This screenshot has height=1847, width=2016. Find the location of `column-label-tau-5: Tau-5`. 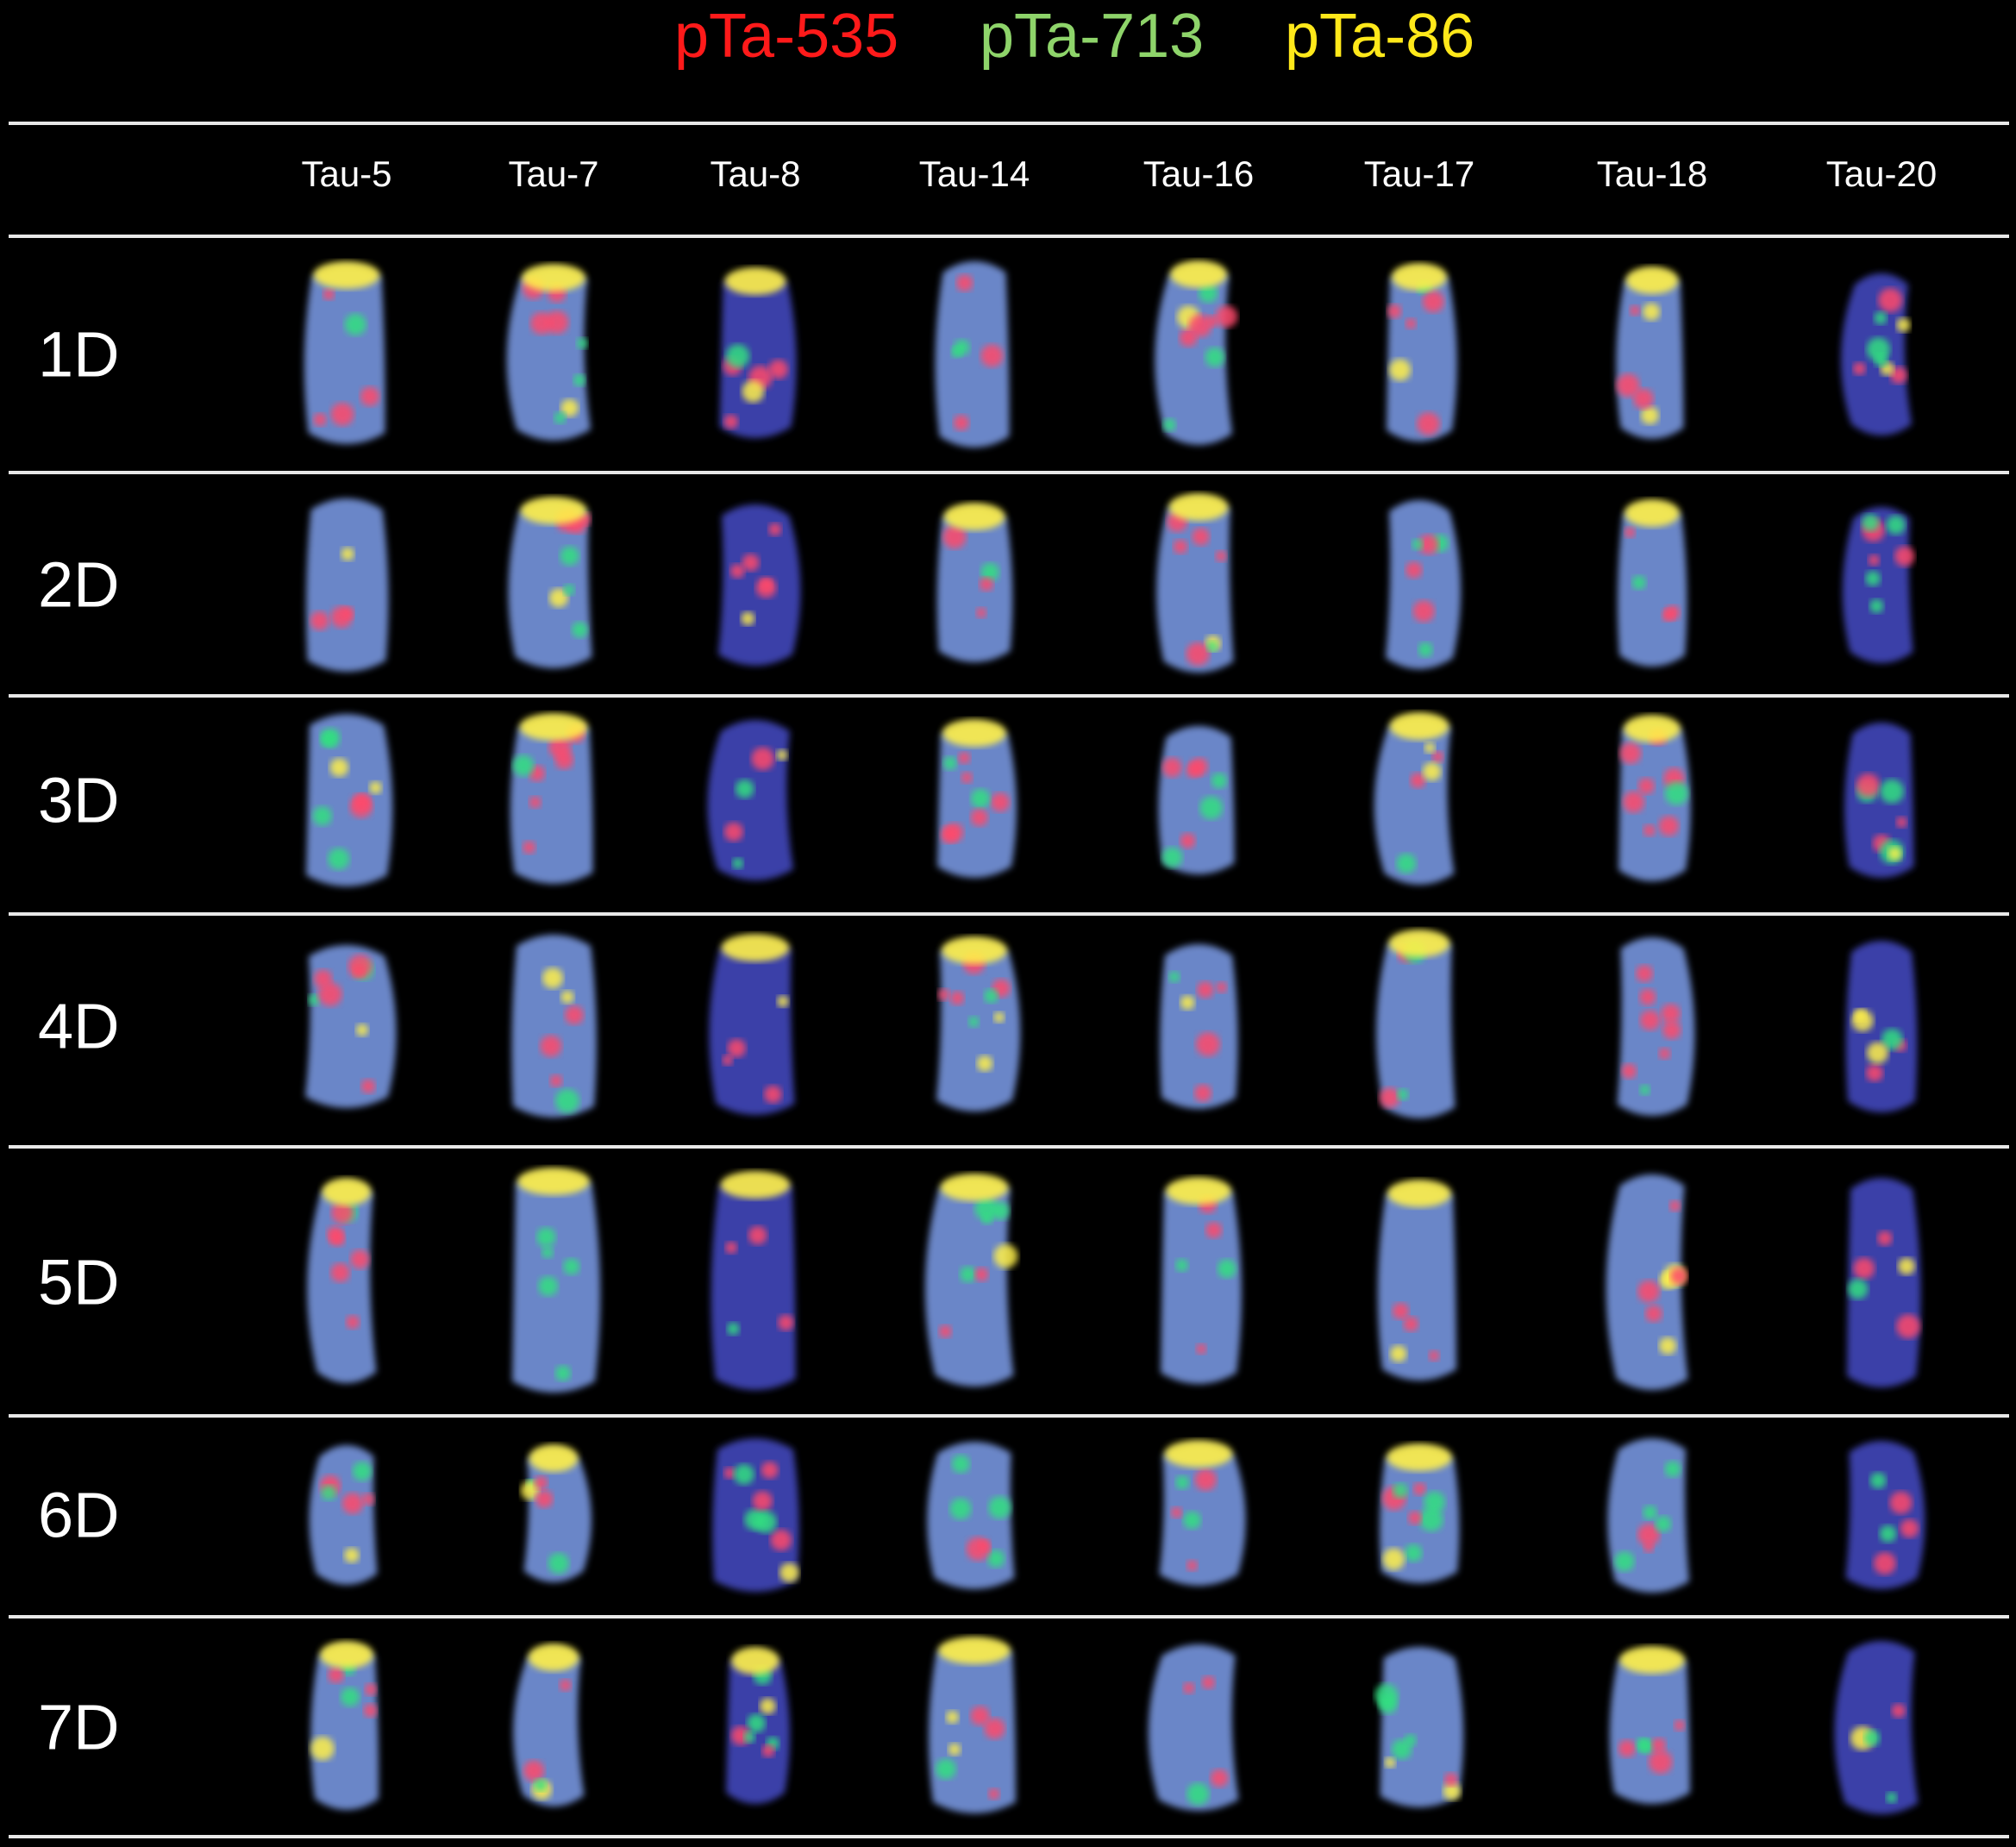

column-label-tau-5: Tau-5 is located at coordinates (347, 174).